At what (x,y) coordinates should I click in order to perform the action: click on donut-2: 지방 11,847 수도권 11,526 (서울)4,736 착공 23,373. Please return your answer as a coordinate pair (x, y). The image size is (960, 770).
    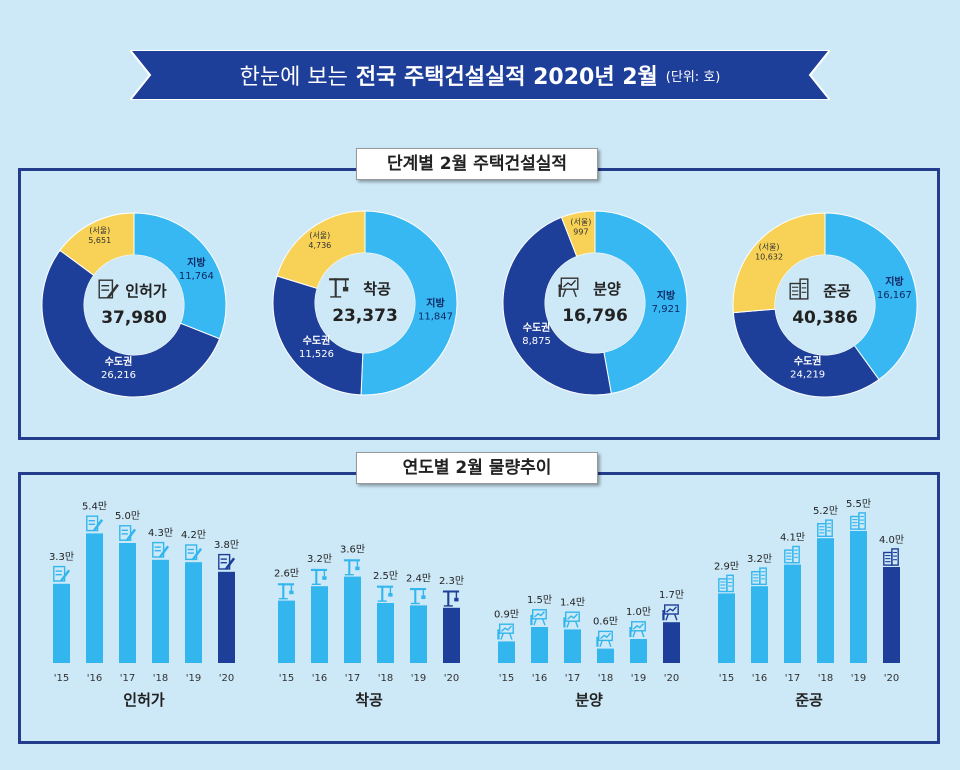
    Looking at the image, I should click on (365, 303).